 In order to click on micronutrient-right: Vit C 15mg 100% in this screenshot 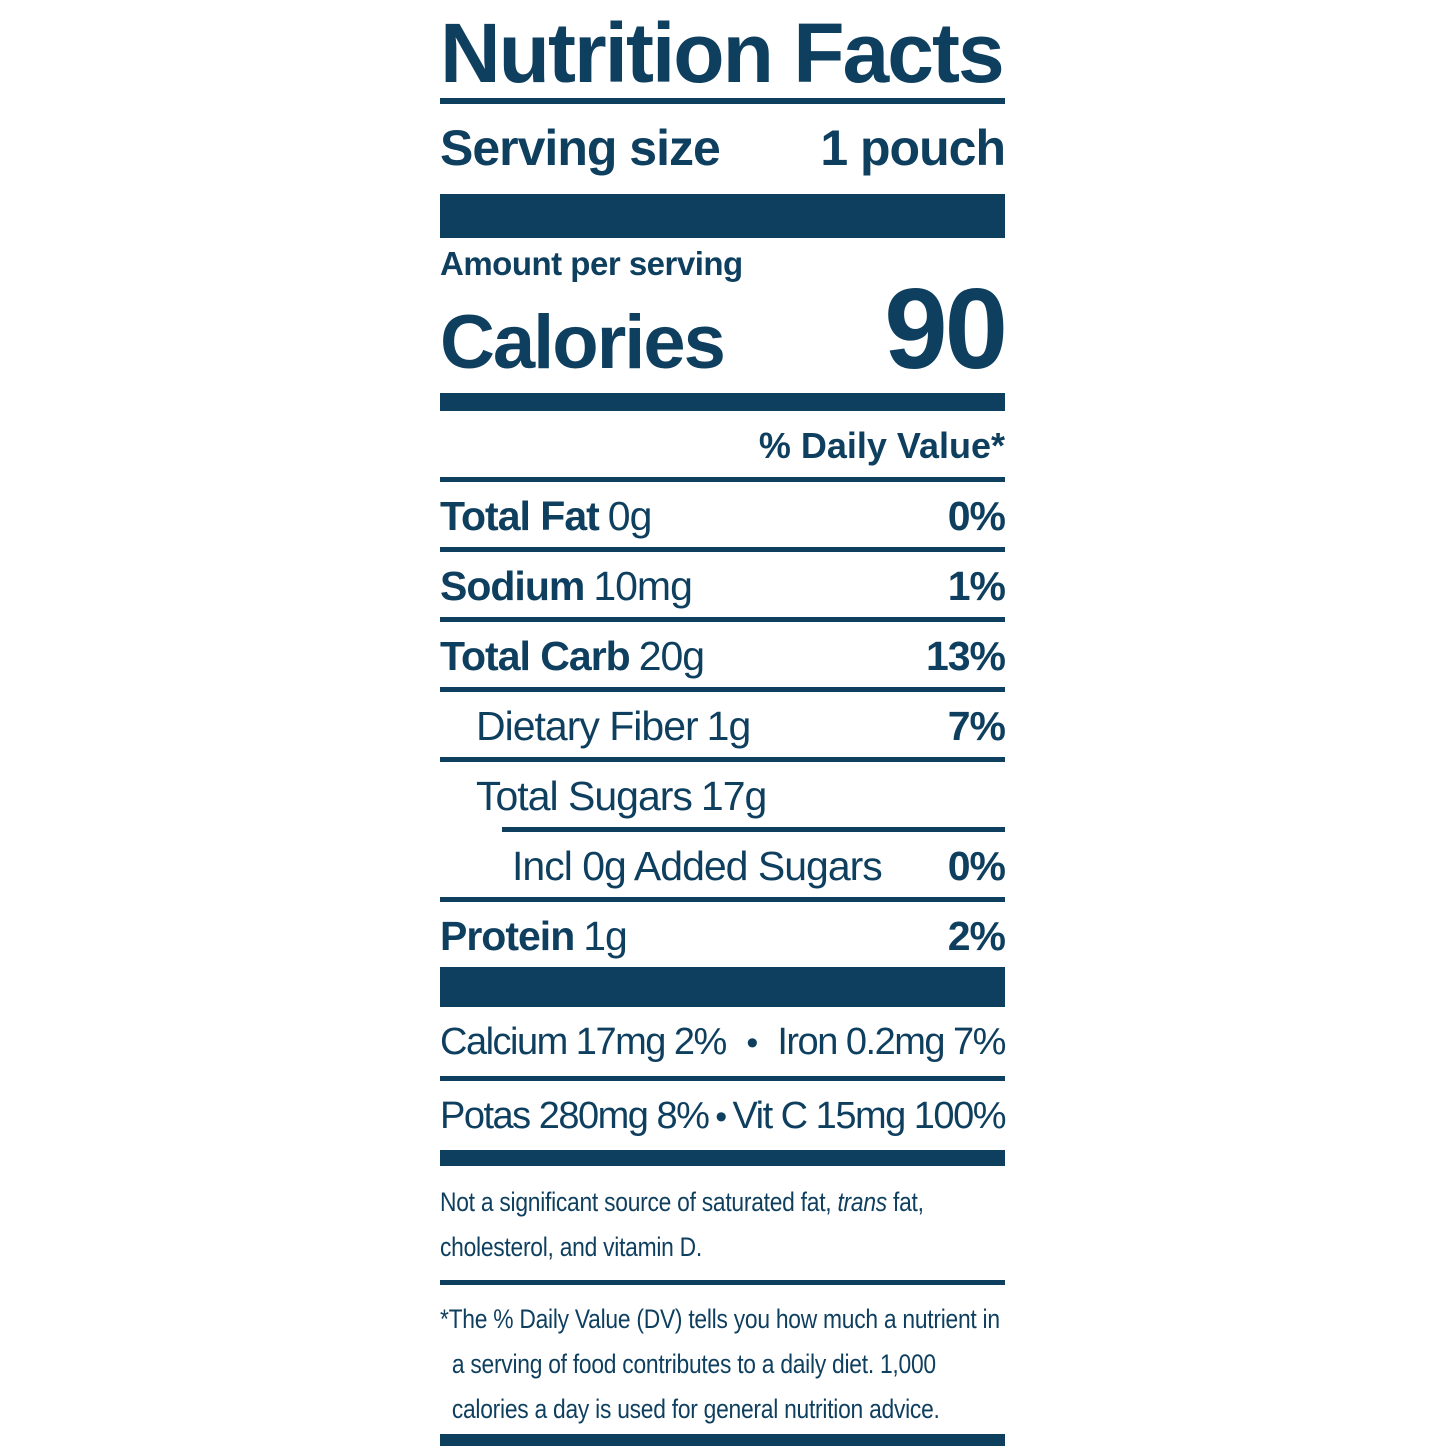, I will do `click(869, 1116)`.